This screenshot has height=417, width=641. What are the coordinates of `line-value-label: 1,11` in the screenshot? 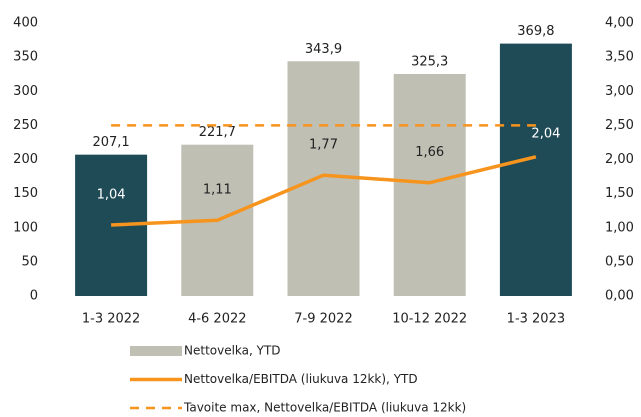 It's located at (217, 190).